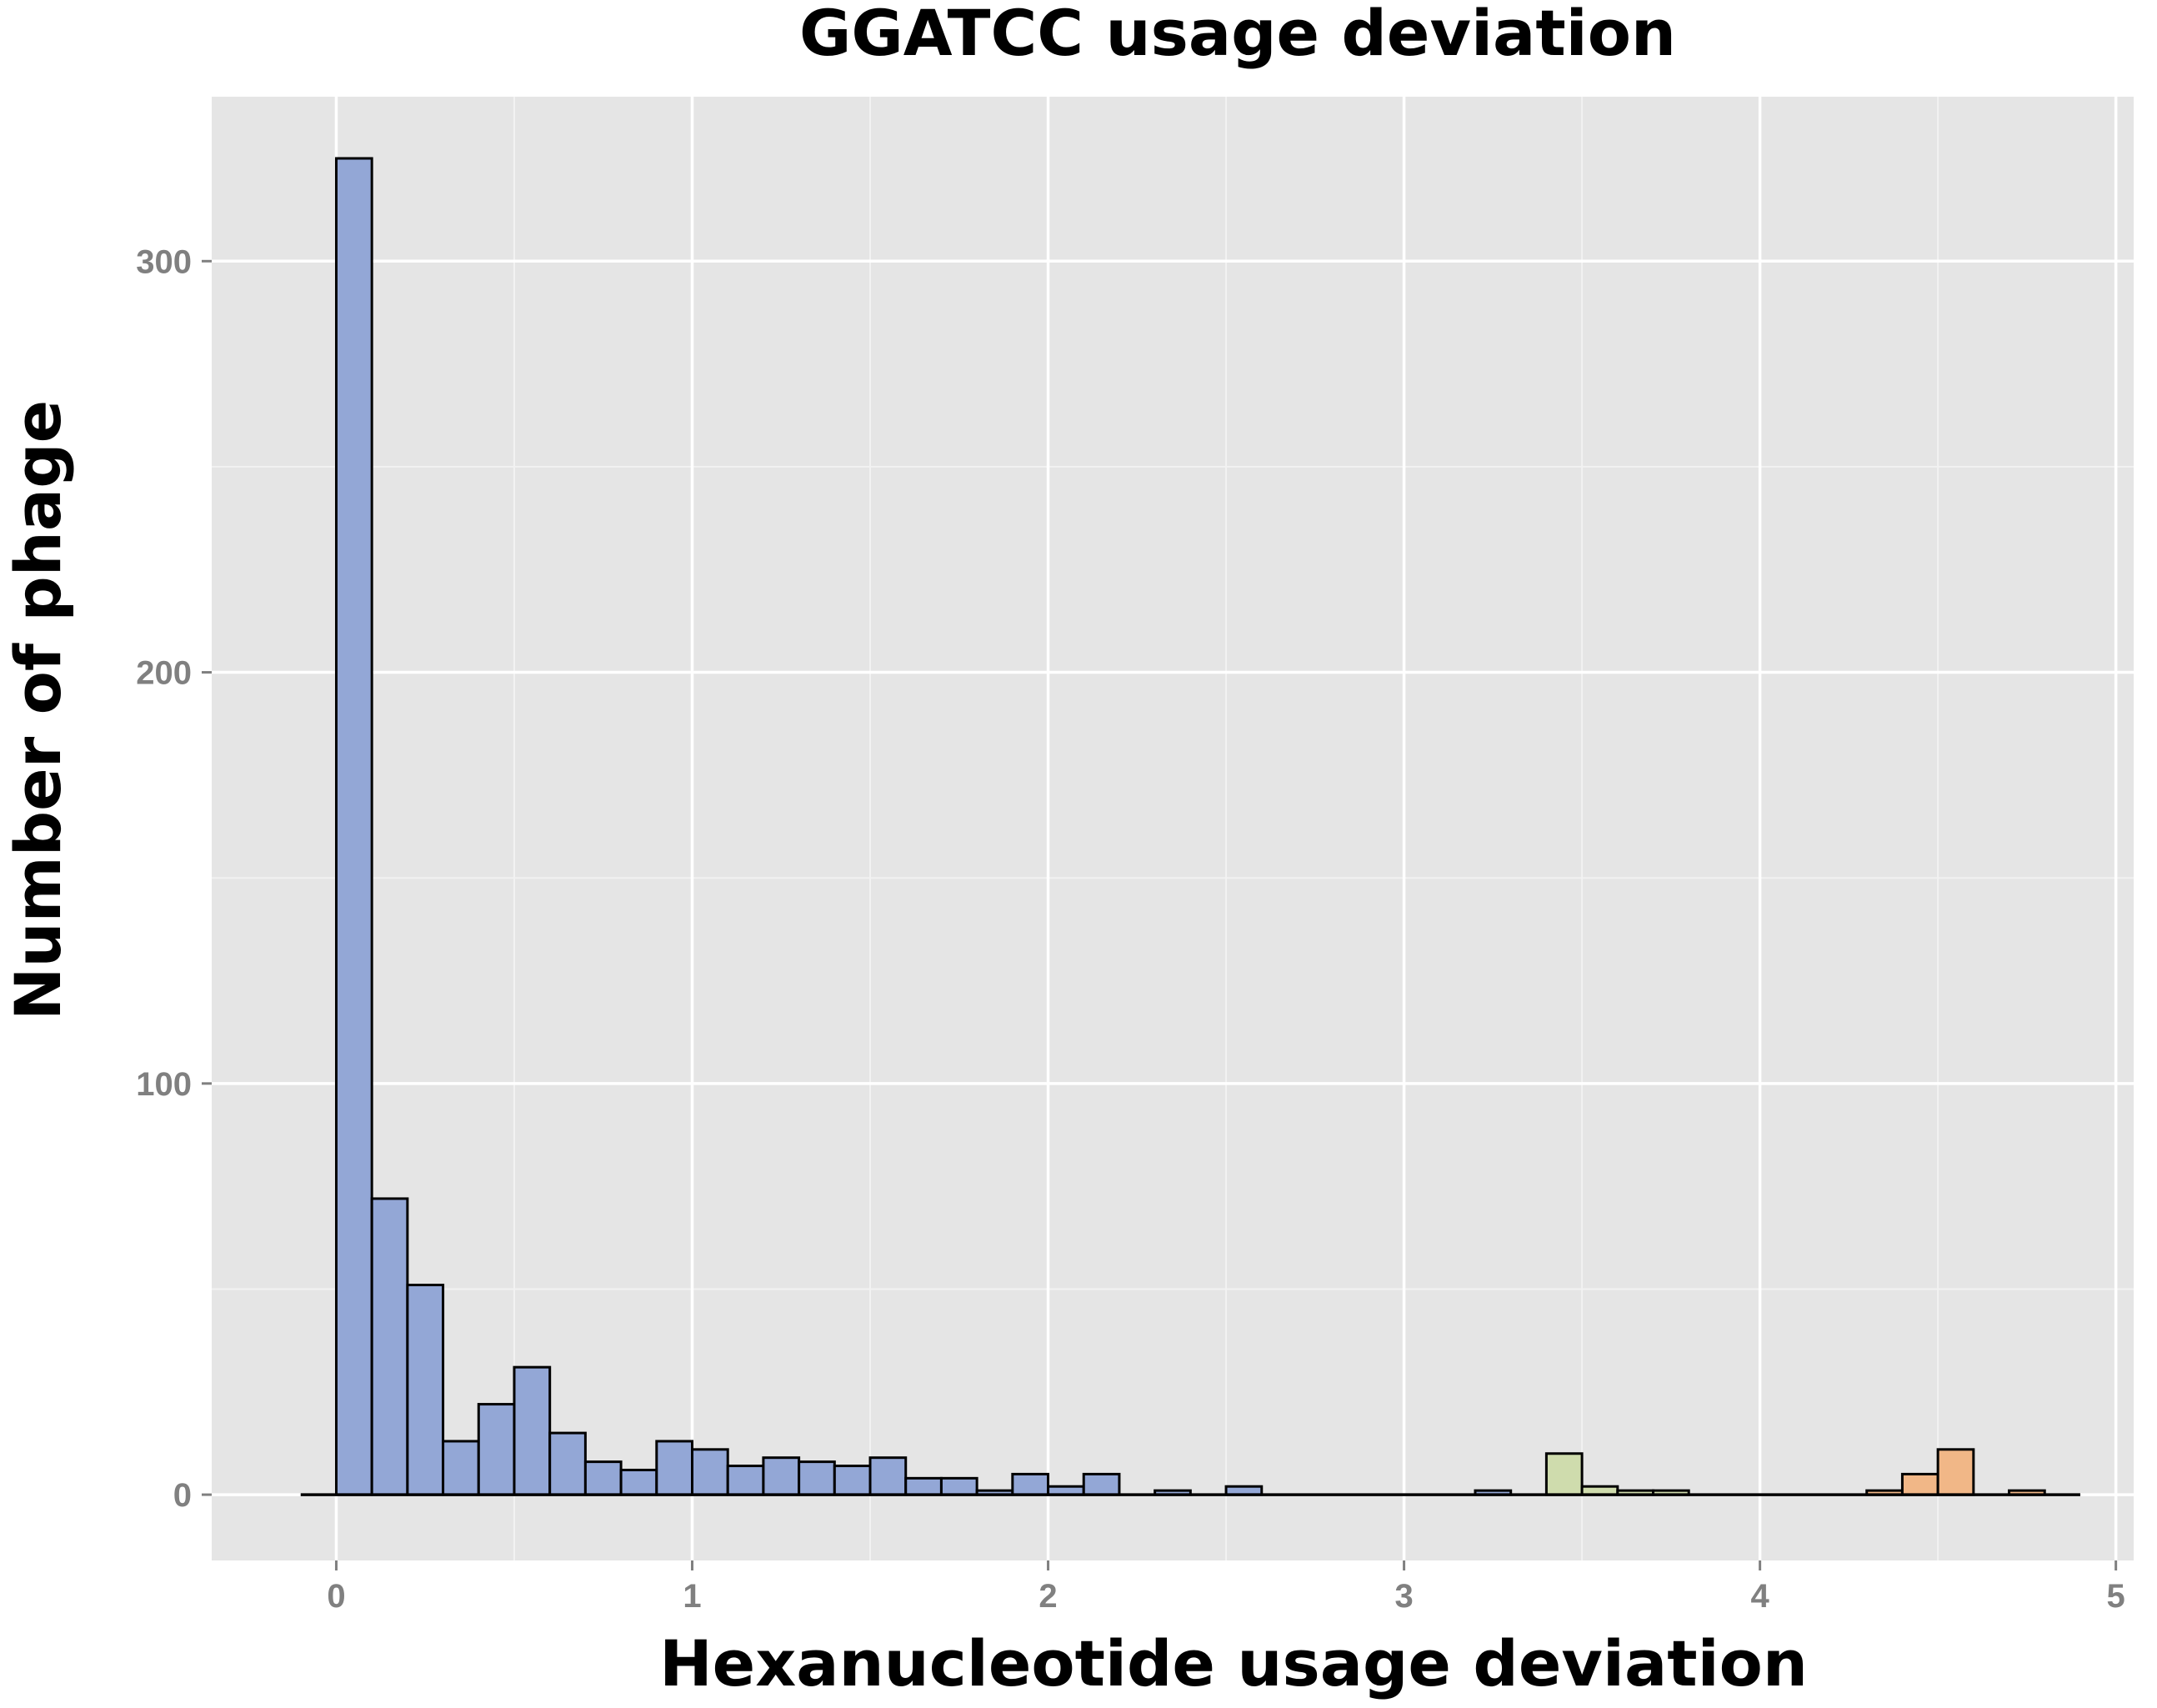  I want to click on x-tick-label: 3, so click(1403, 1596).